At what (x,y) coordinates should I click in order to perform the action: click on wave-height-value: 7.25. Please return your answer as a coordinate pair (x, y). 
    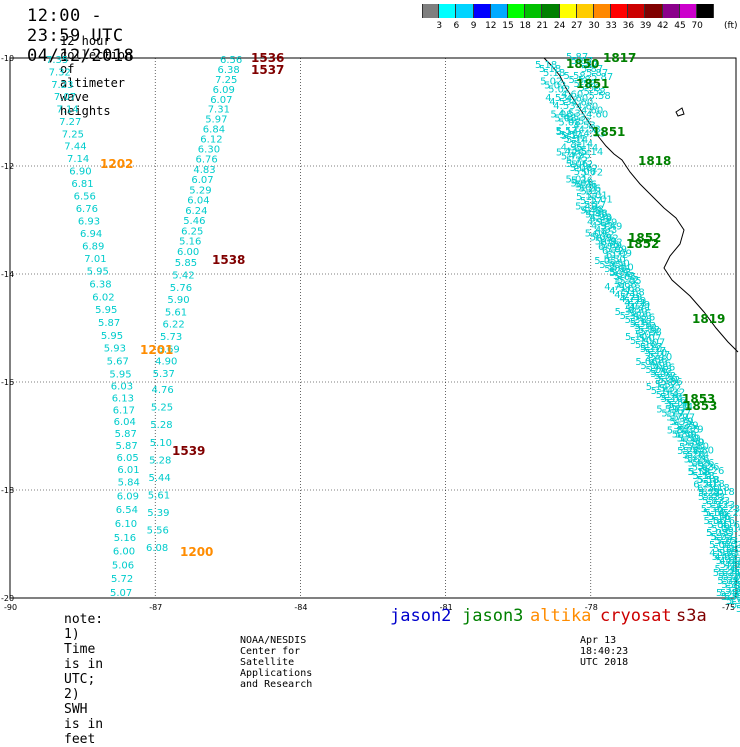
    Looking at the image, I should click on (73, 134).